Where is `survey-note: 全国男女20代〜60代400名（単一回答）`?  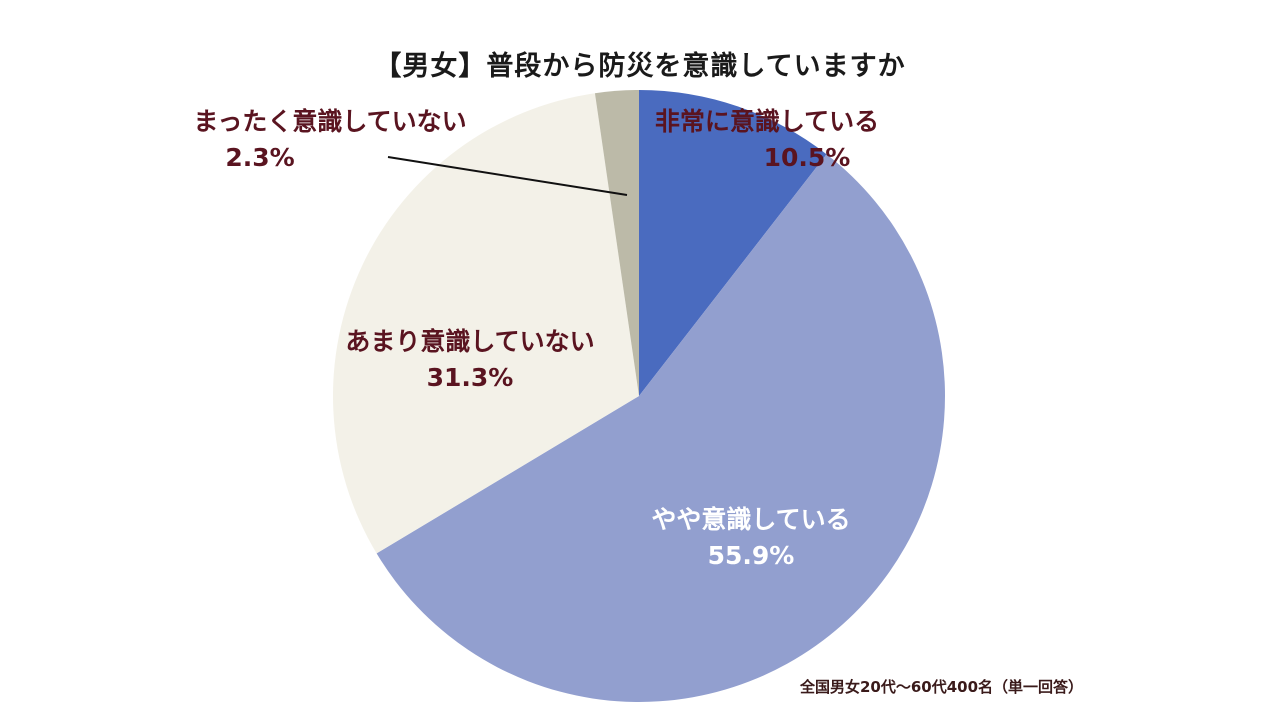
survey-note: 全国男女20代〜60代400名（単一回答） is located at coordinates (942, 687).